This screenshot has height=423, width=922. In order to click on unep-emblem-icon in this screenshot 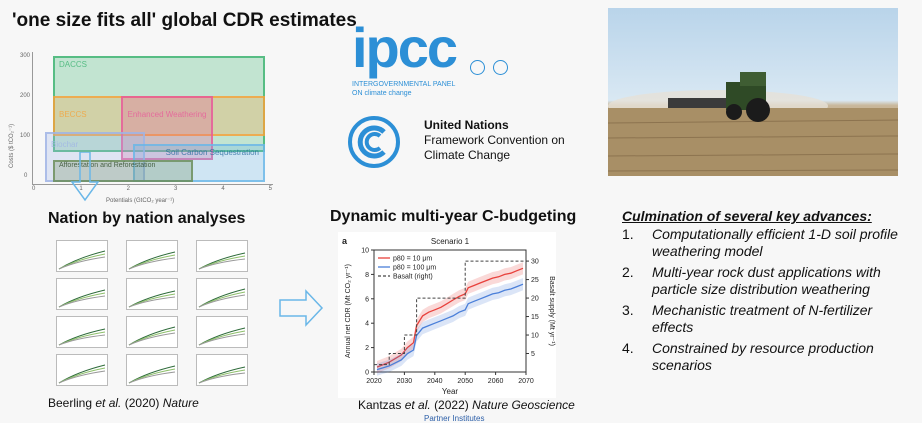, I will do `click(501, 67)`.